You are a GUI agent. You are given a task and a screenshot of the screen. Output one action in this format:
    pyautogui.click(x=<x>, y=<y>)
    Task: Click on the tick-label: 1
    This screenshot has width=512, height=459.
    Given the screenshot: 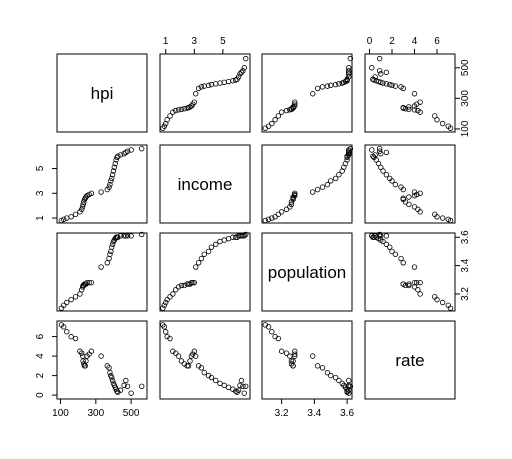 What is the action you would take?
    pyautogui.click(x=40, y=218)
    